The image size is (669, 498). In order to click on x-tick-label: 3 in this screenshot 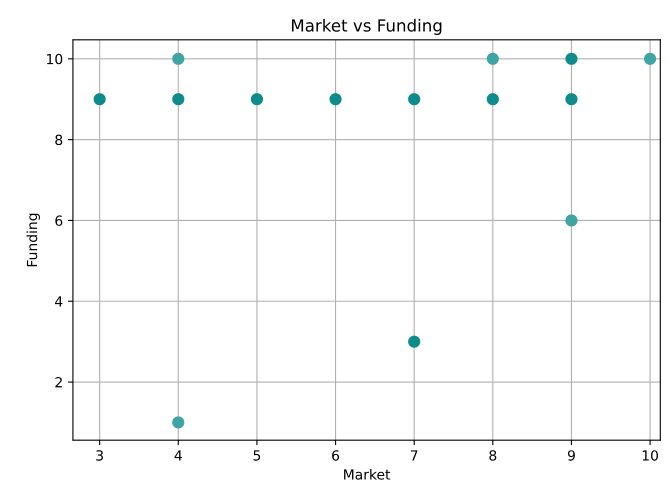, I will do `click(99, 455)`.